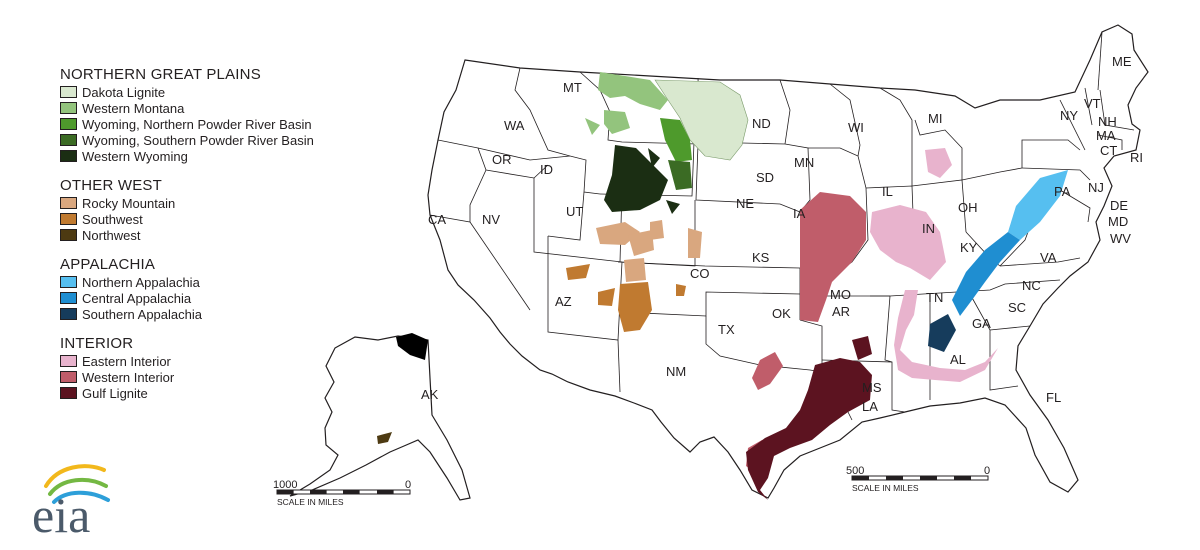 The height and width of the screenshot is (550, 1200). Describe the element at coordinates (761, 257) in the screenshot. I see `state-label-ks: KS` at that location.